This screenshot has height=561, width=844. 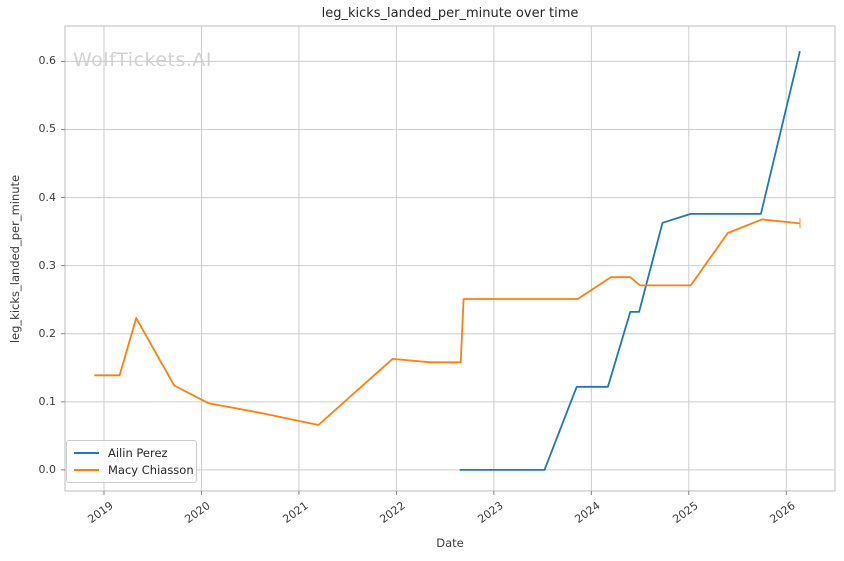 I want to click on watermark: WolfTickets.AI, so click(x=143, y=60).